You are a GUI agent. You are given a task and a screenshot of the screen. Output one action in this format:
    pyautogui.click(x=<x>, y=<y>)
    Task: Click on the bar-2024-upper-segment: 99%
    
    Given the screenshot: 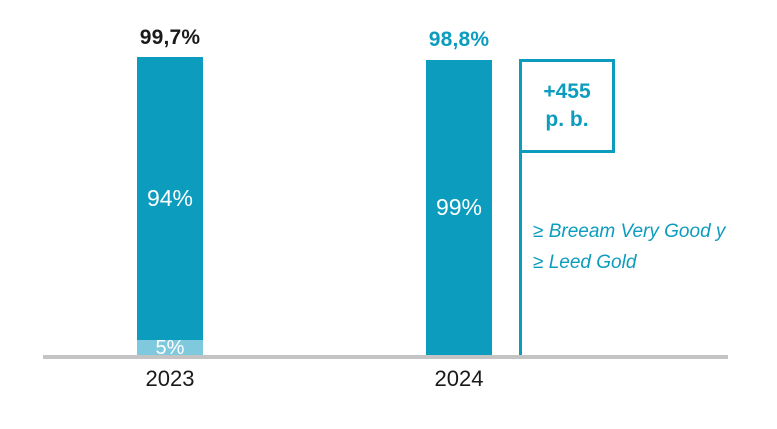 What is the action you would take?
    pyautogui.click(x=459, y=207)
    